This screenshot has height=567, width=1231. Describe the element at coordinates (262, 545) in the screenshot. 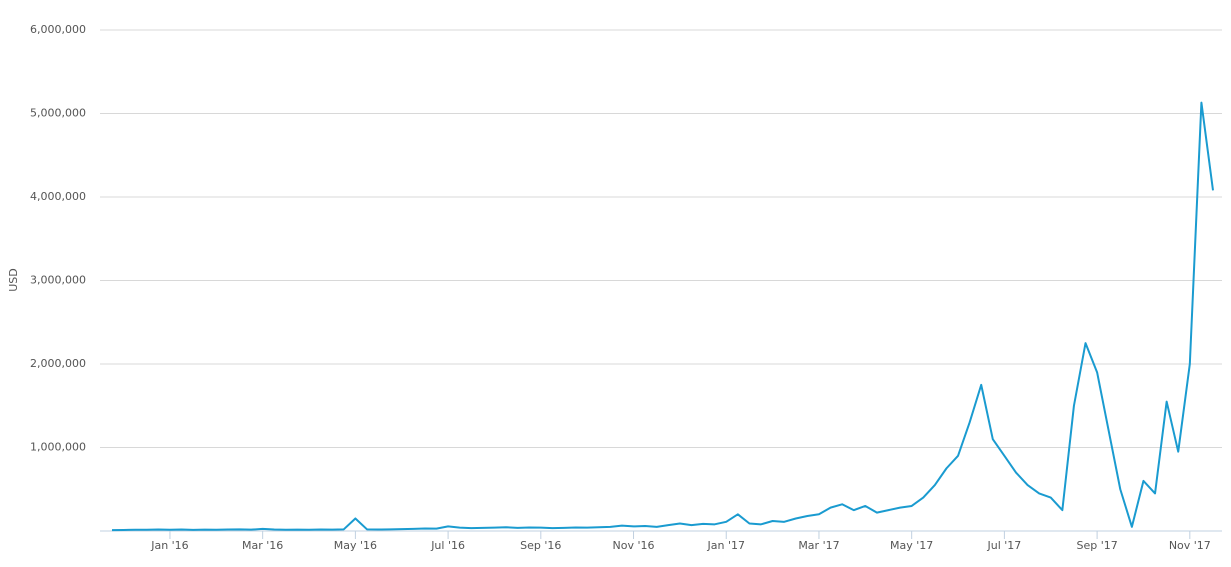

I see `x-tick-label: Mar '16` at that location.